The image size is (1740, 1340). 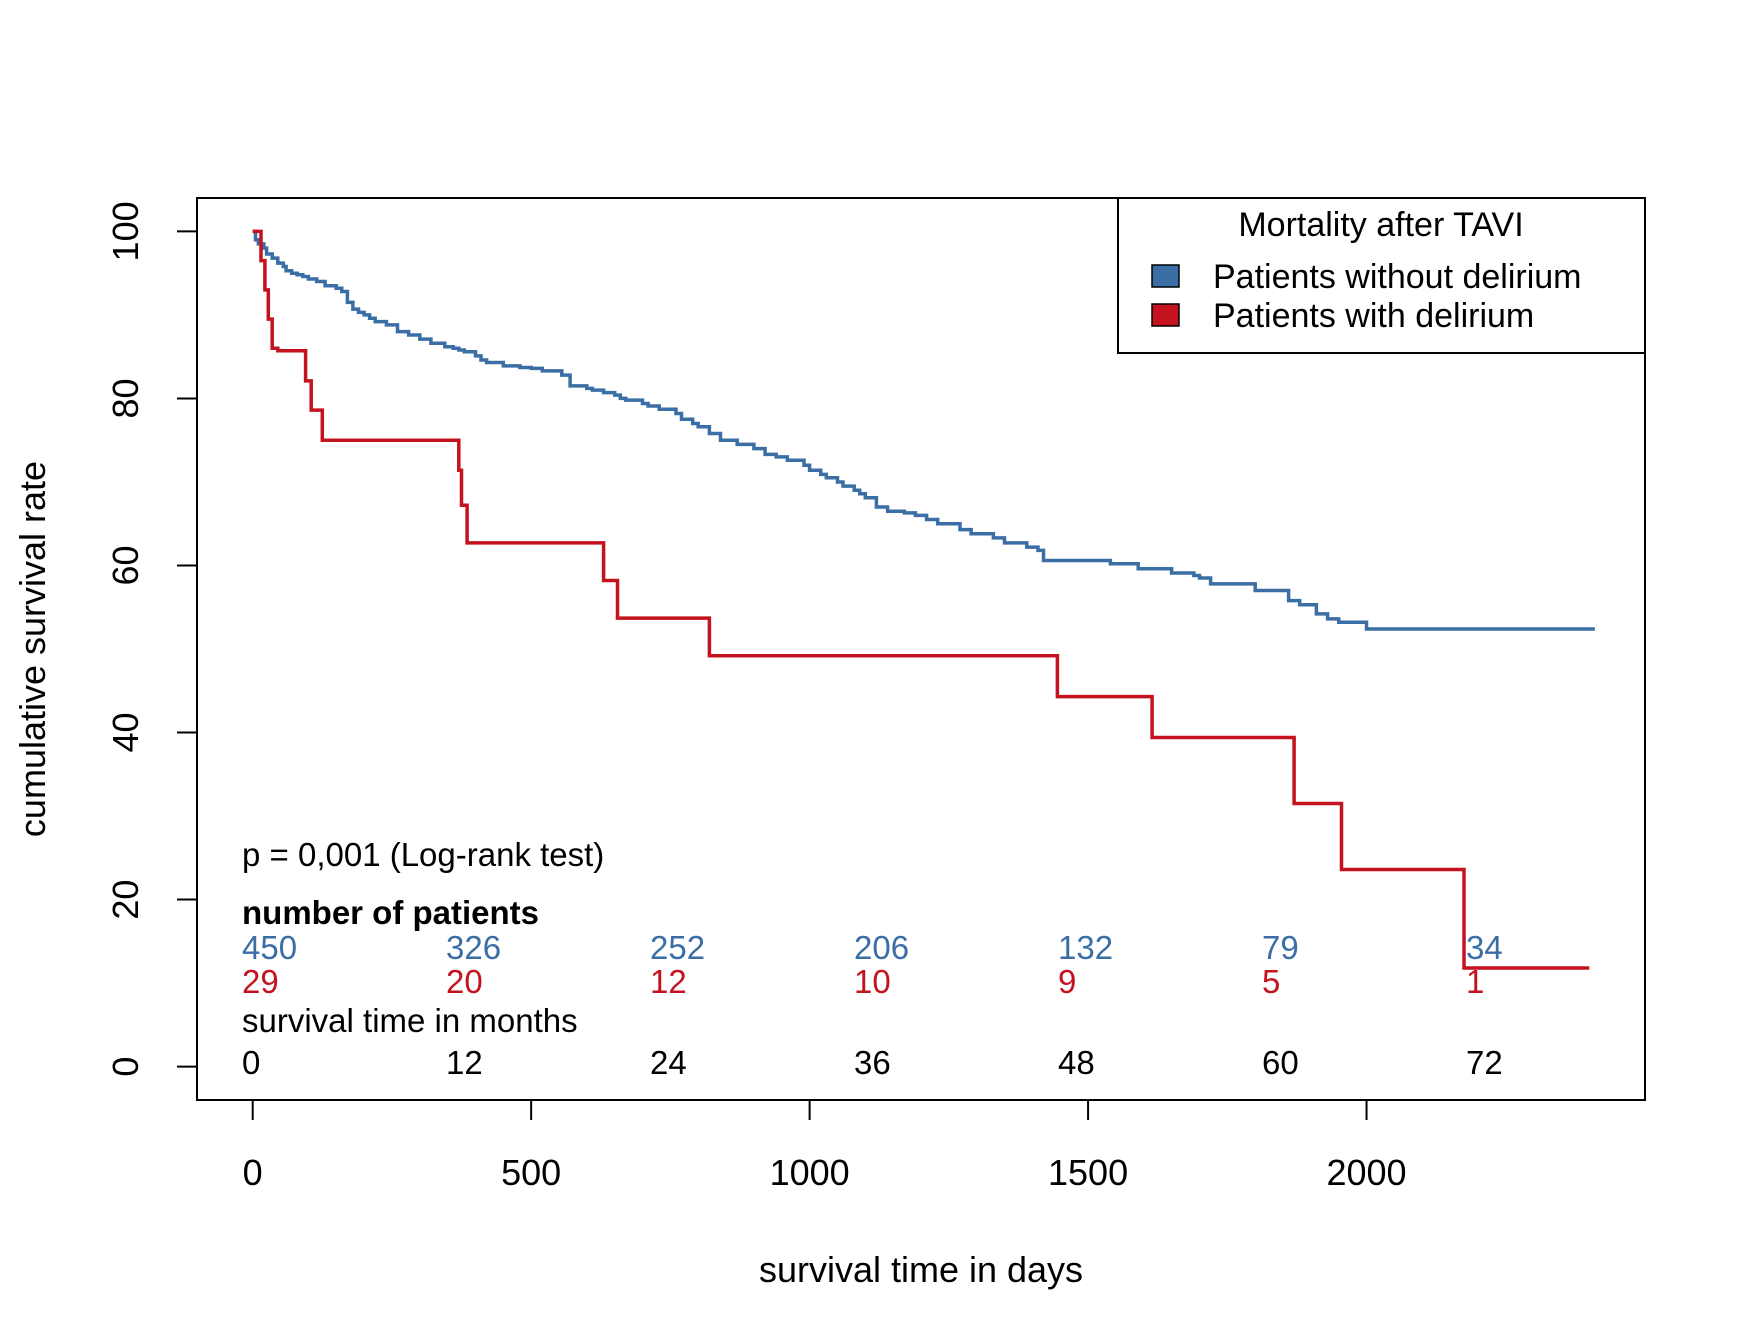 What do you see at coordinates (1366, 1172) in the screenshot?
I see `x-tick-label: 2000` at bounding box center [1366, 1172].